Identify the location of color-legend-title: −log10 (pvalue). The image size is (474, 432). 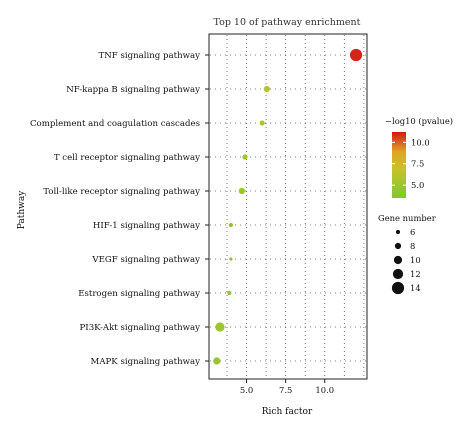
(419, 121).